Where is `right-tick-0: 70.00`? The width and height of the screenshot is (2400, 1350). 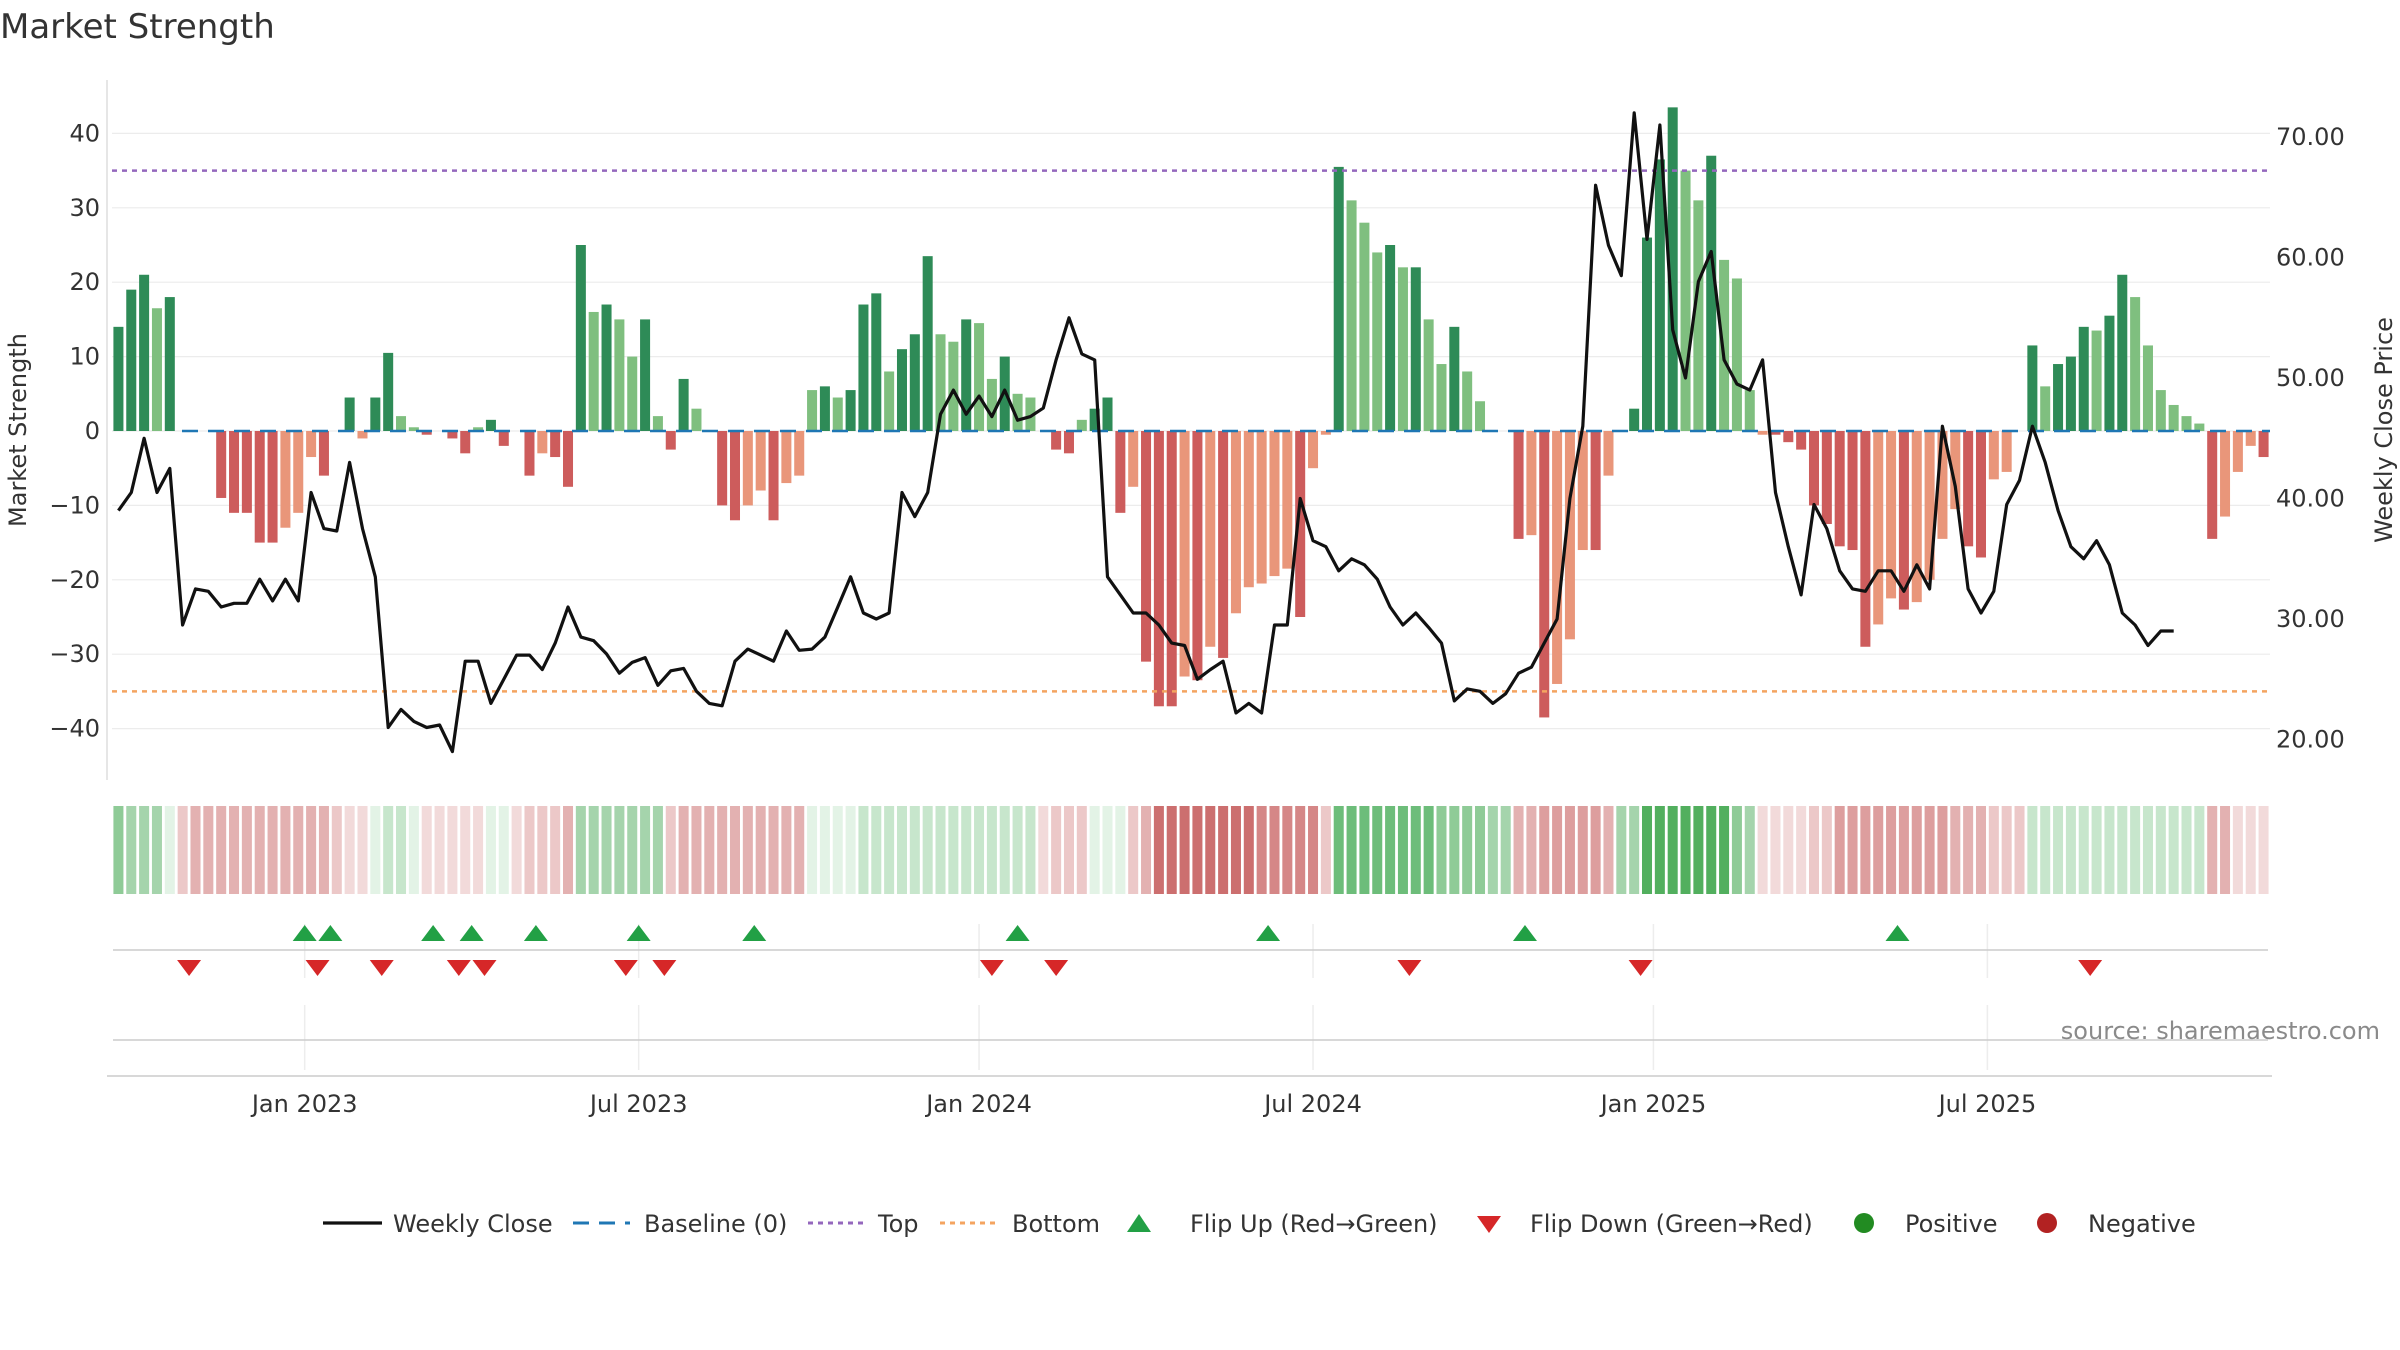 right-tick-0: 70.00 is located at coordinates (2310, 137).